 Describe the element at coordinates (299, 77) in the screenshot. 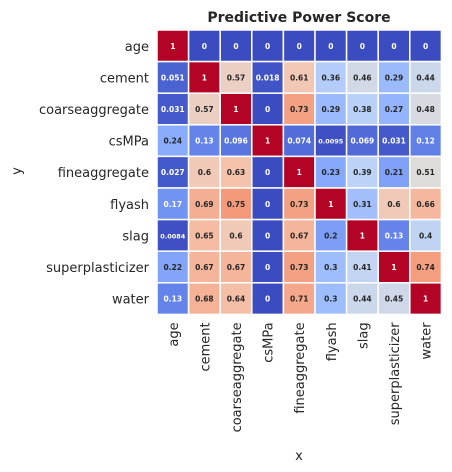

I see `cell-value-label: 0.61` at that location.